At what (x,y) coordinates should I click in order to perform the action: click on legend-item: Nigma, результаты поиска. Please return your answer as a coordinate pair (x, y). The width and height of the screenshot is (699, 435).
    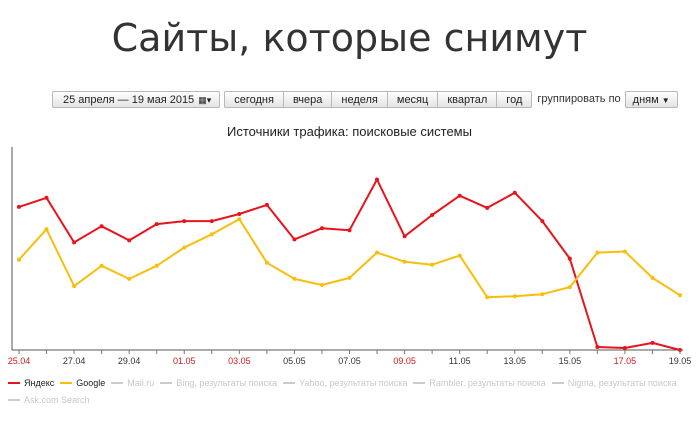
    Looking at the image, I should click on (614, 383).